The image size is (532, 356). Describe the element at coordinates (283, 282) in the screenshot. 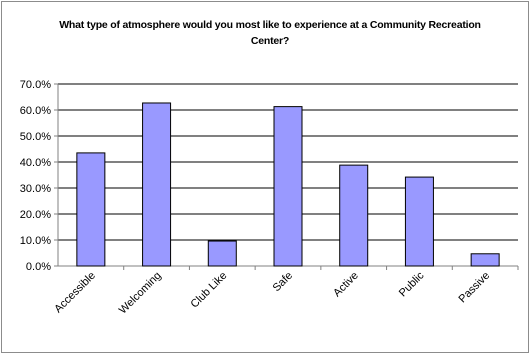

I see `x-tick-label: Safe` at that location.